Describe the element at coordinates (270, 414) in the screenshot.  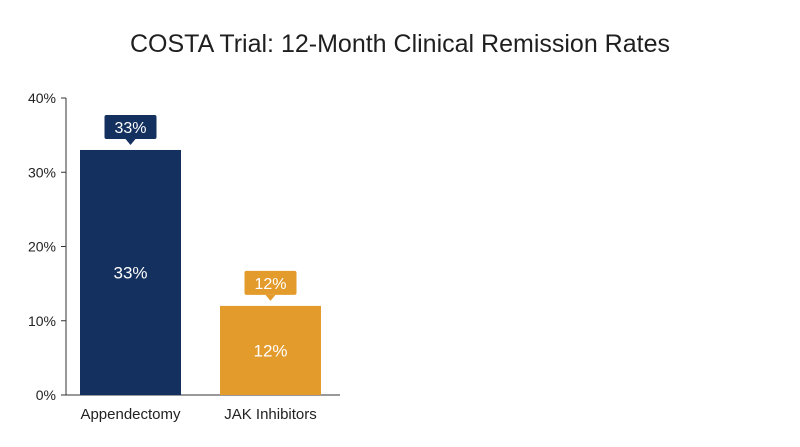
I see `category-label: JAK Inhibitors` at that location.